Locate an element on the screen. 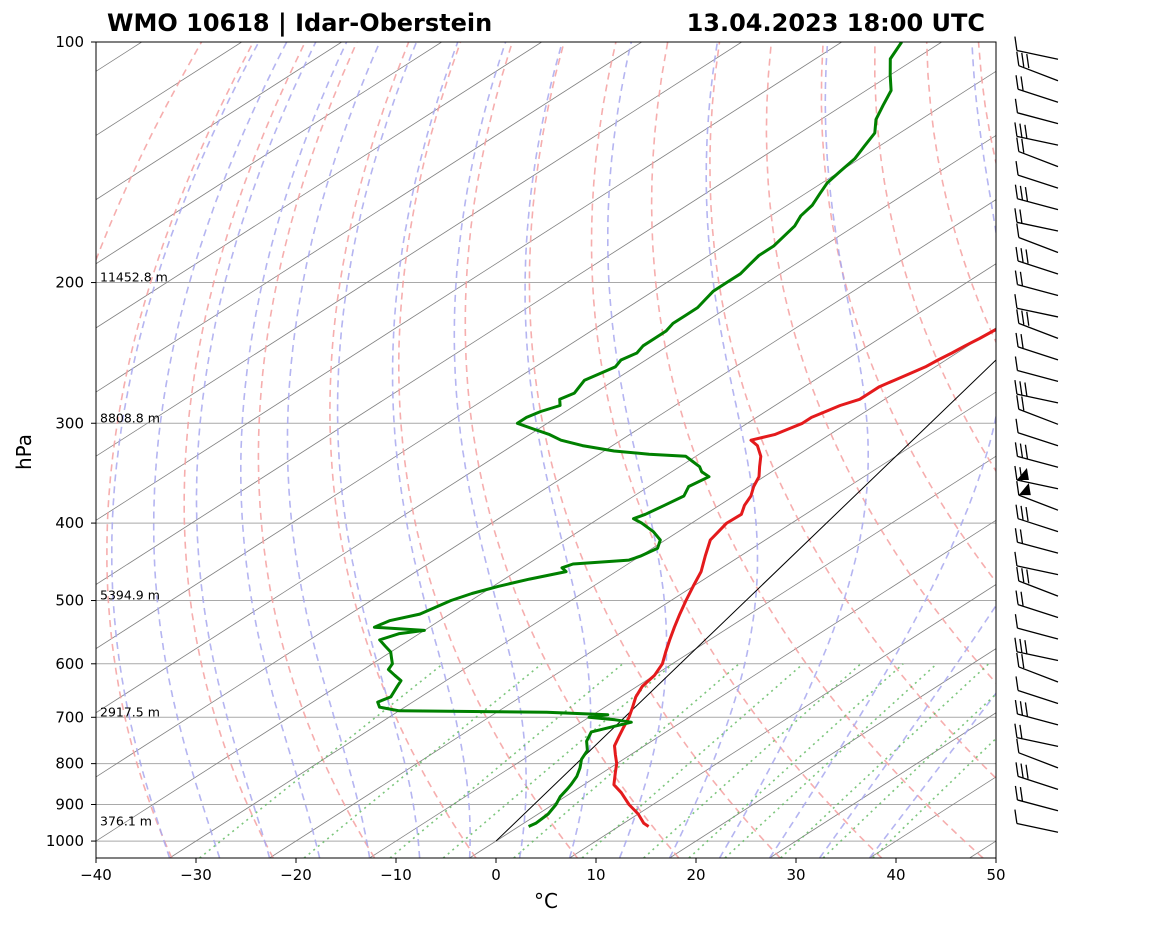  x-tick-label: 20 is located at coordinates (695, 875).